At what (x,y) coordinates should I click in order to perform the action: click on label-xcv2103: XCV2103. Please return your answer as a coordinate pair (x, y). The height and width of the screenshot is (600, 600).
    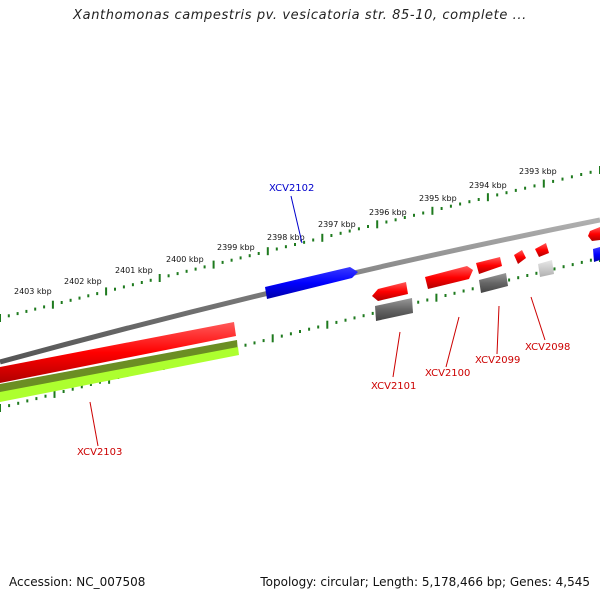
    Looking at the image, I should click on (99, 452).